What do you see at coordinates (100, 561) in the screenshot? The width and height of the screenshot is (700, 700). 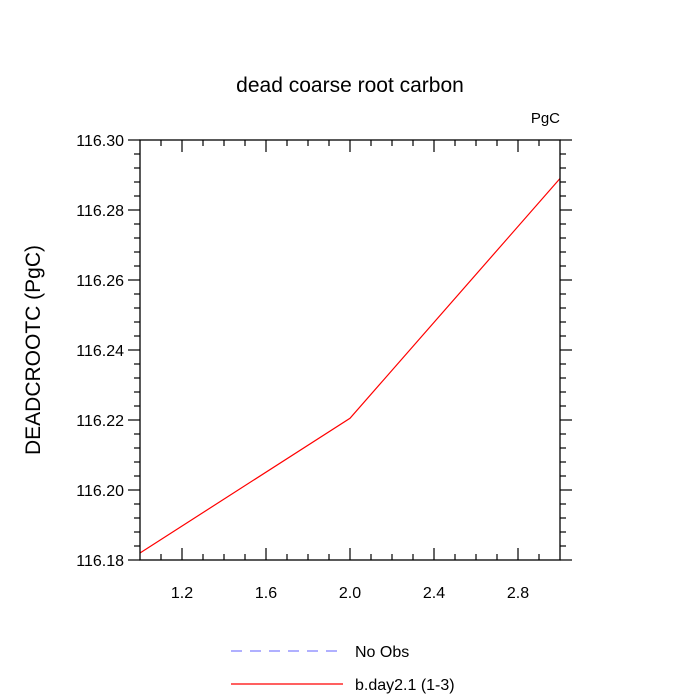 I see `y-tick-label: 116.18` at bounding box center [100, 561].